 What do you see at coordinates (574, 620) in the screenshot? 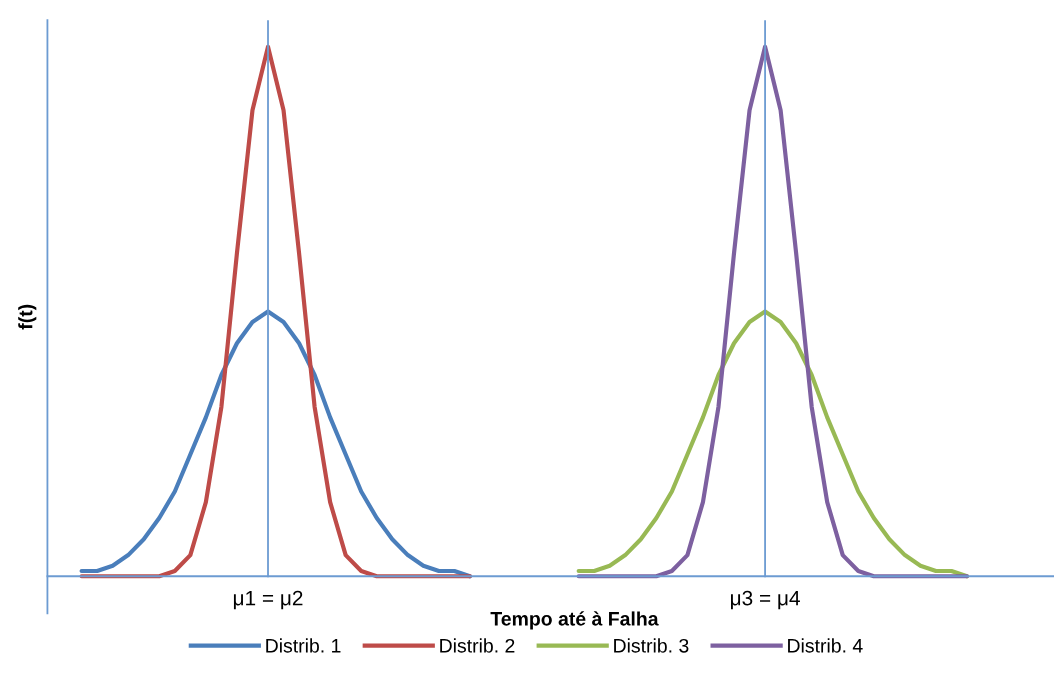
I see `x-axis-title: Tempo até à Falha` at bounding box center [574, 620].